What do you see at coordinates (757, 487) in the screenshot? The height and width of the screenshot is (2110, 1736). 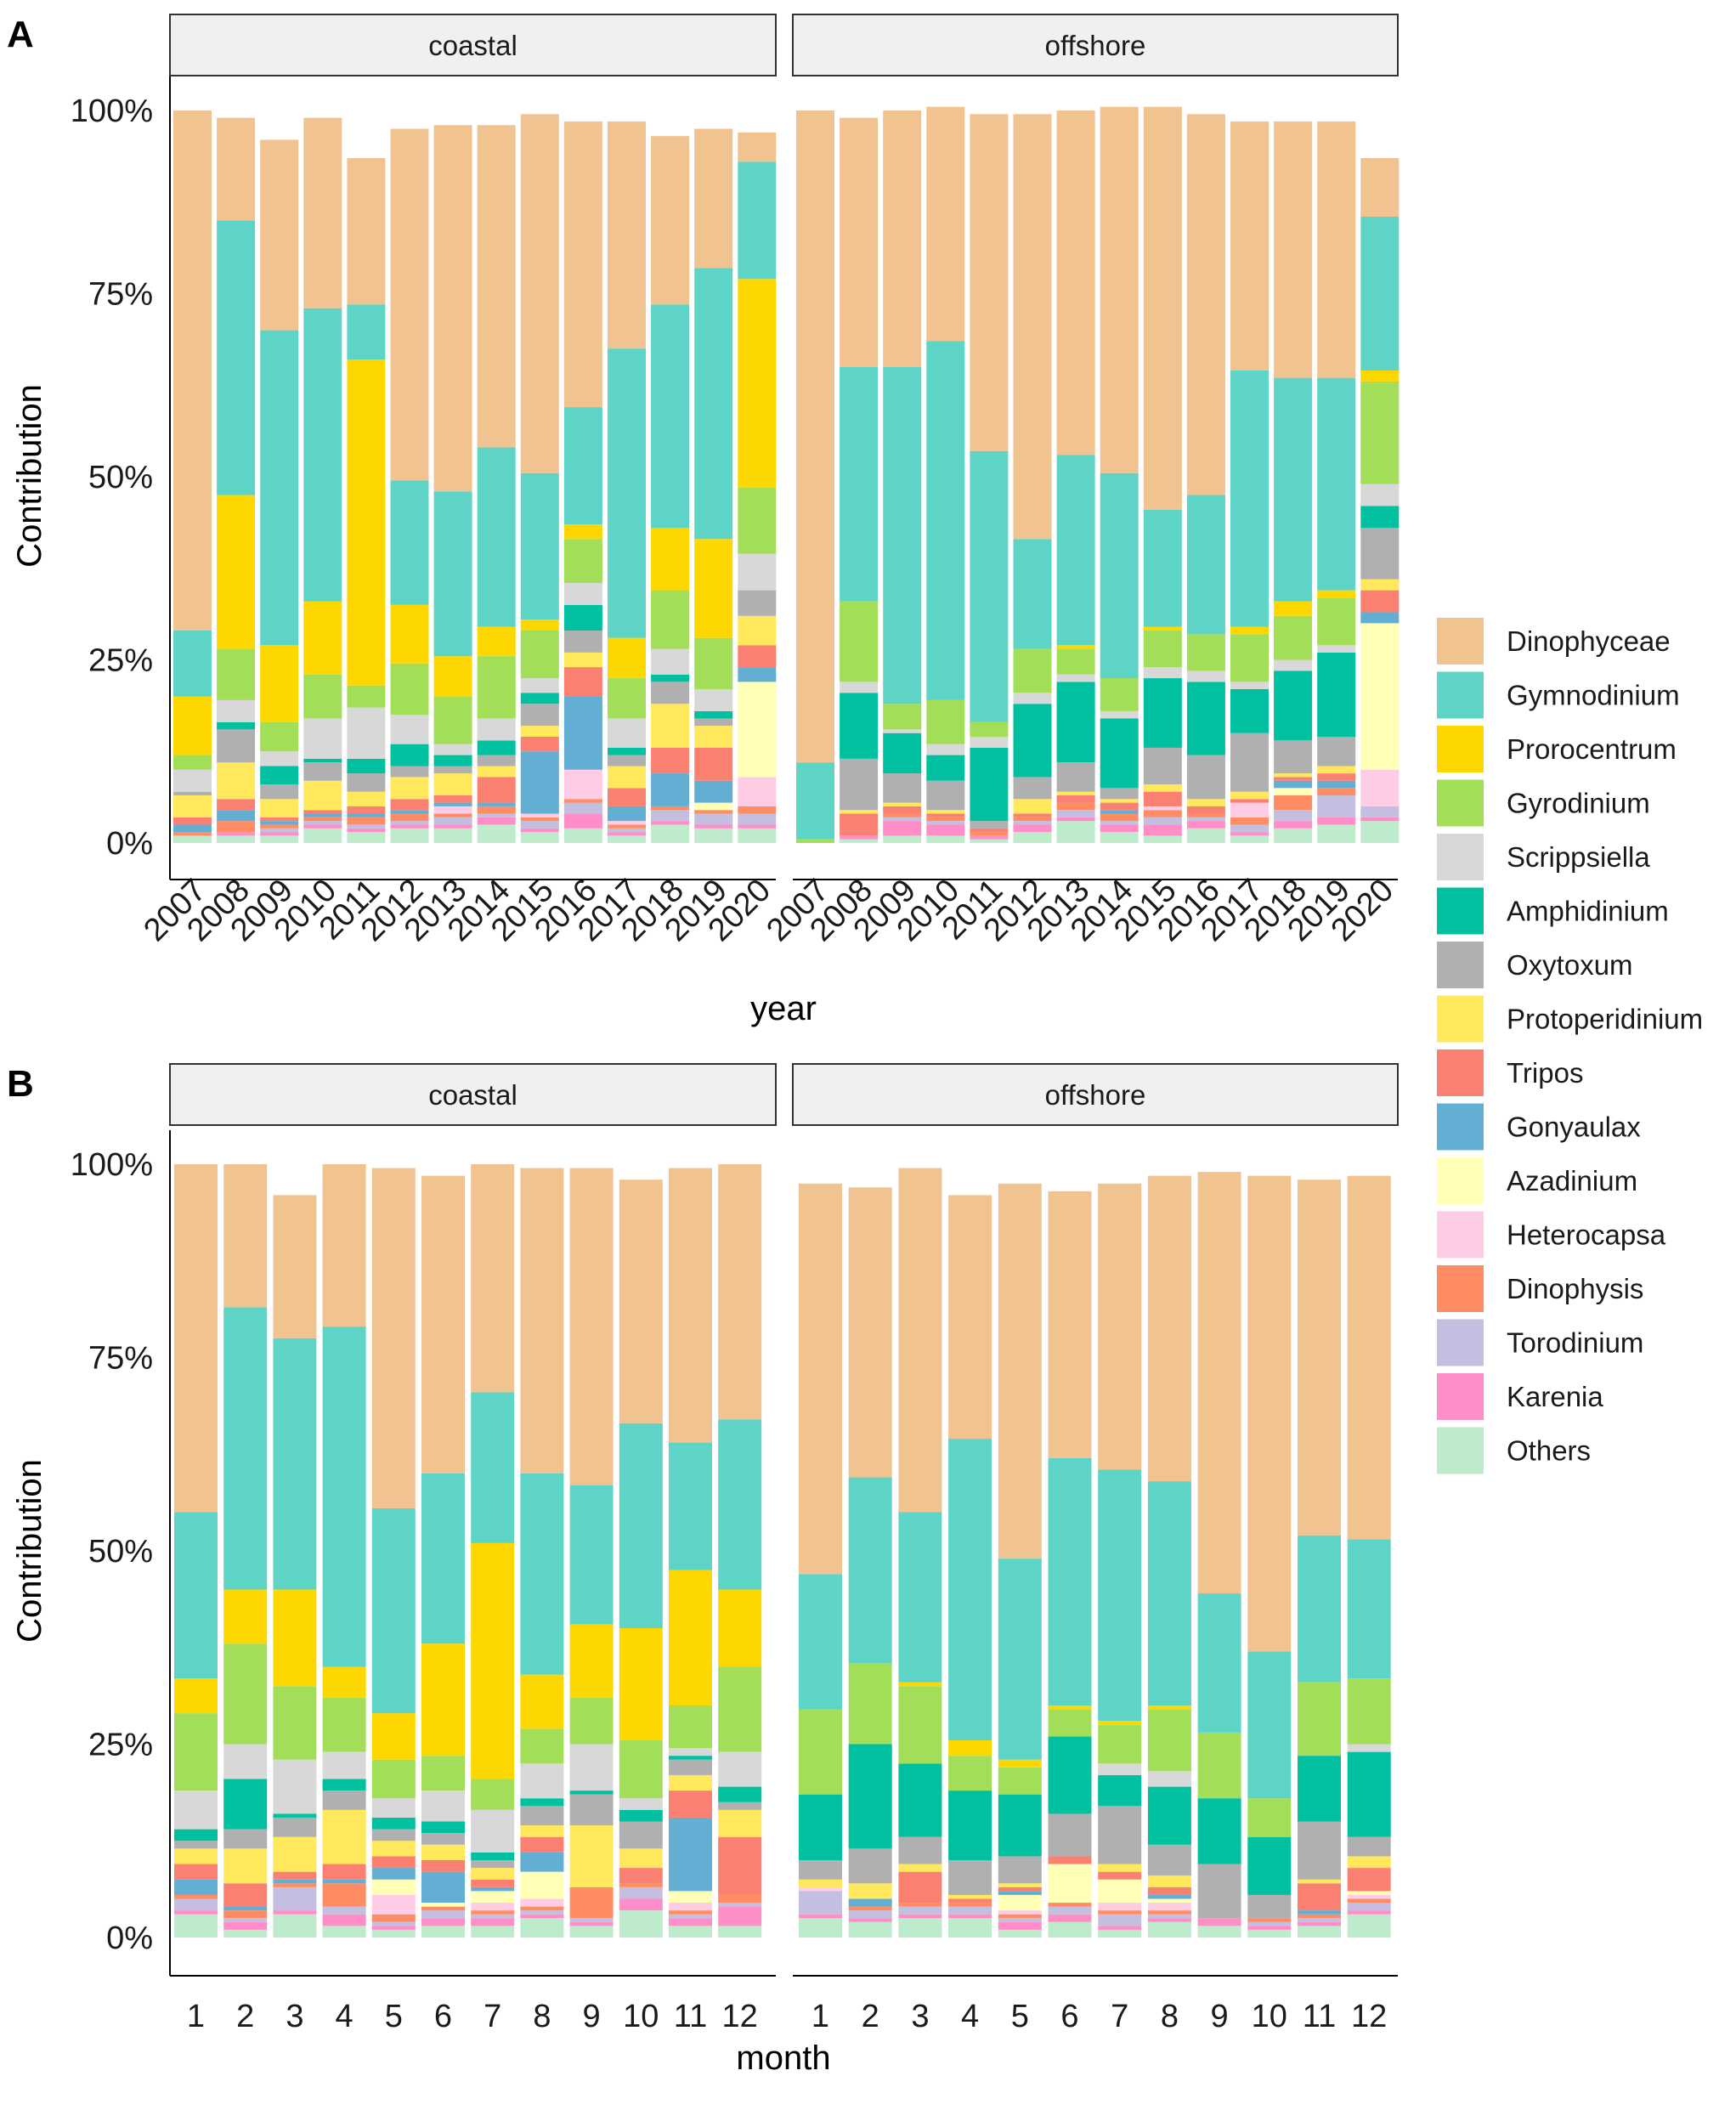 I see `bar-stack-2020` at bounding box center [757, 487].